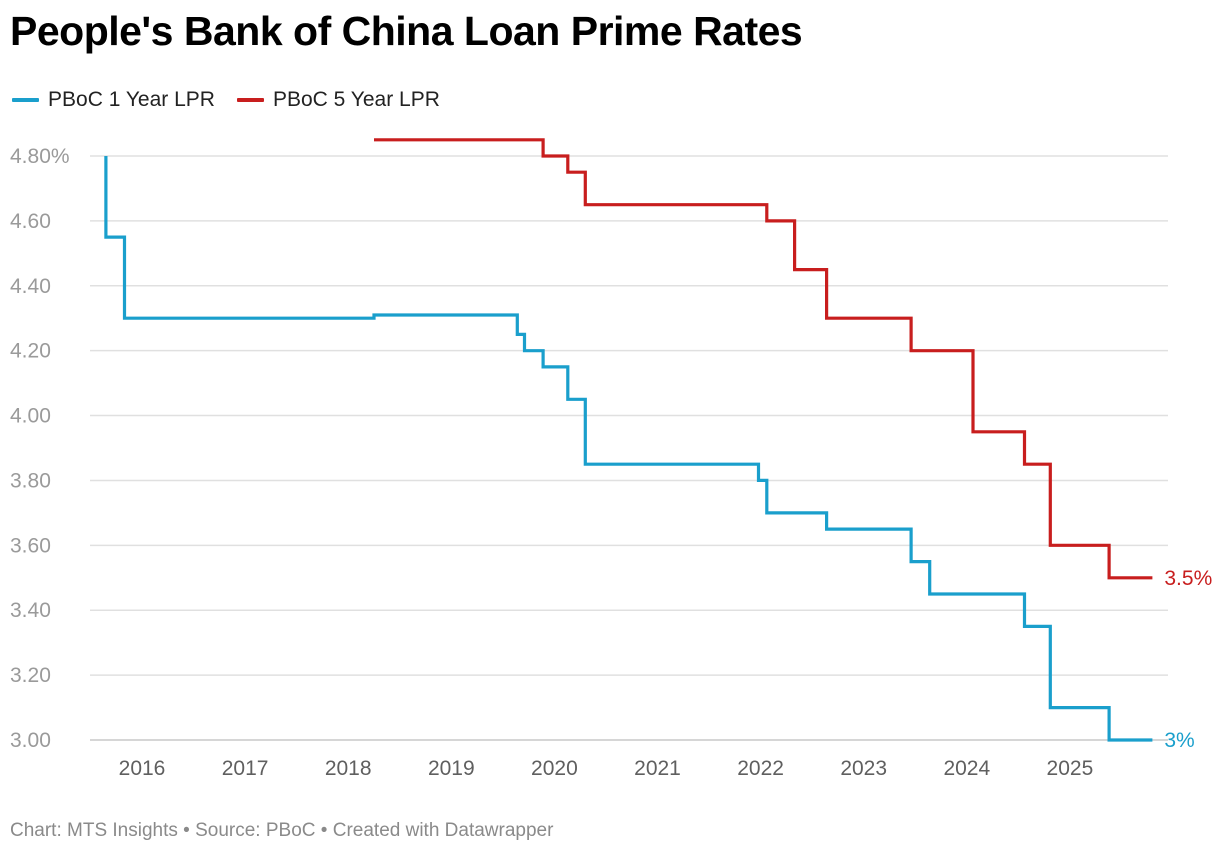  I want to click on x-tick-label: 2023, so click(863, 768).